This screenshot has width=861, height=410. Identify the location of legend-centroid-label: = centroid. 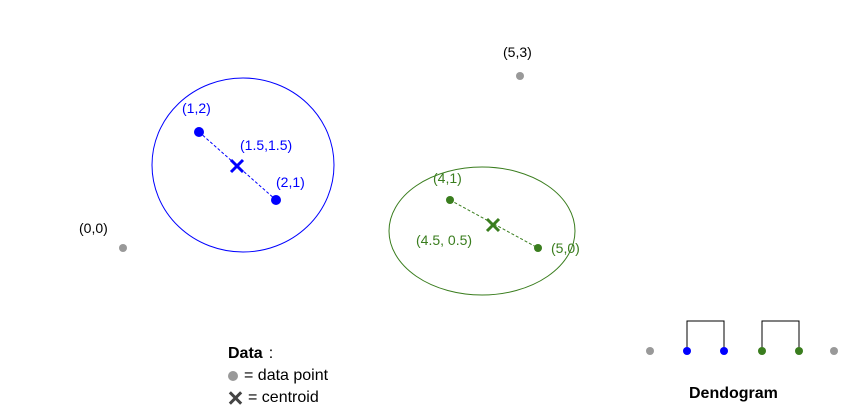
(283, 397).